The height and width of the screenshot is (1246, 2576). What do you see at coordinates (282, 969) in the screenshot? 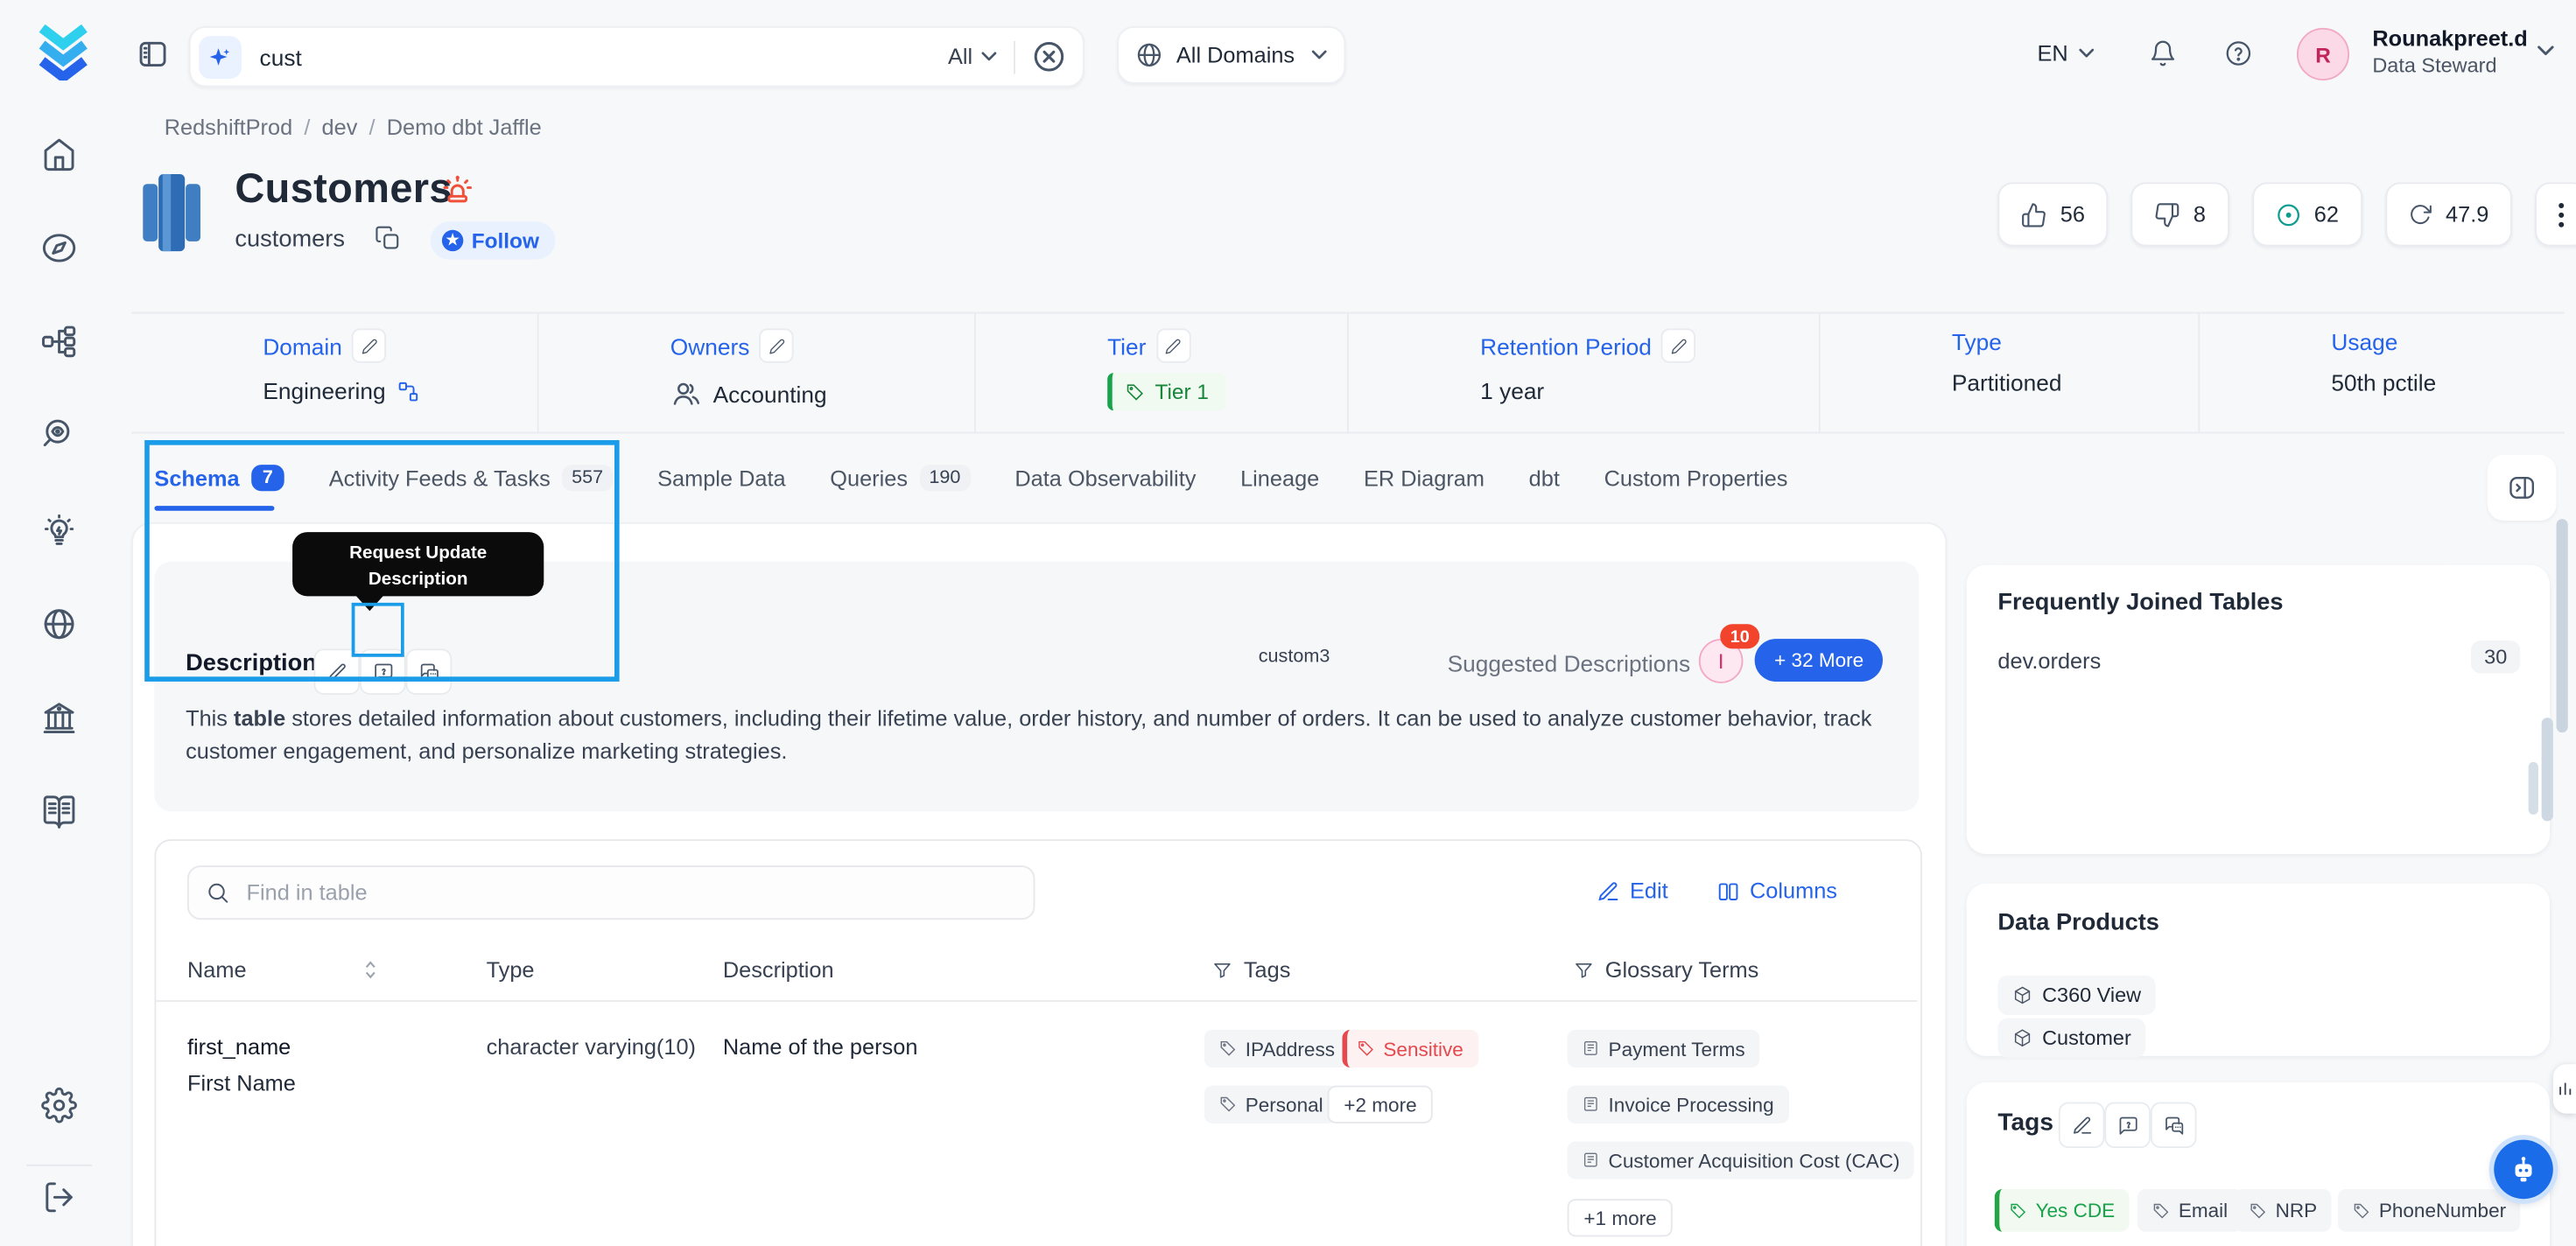
I see `header-name: Name` at bounding box center [282, 969].